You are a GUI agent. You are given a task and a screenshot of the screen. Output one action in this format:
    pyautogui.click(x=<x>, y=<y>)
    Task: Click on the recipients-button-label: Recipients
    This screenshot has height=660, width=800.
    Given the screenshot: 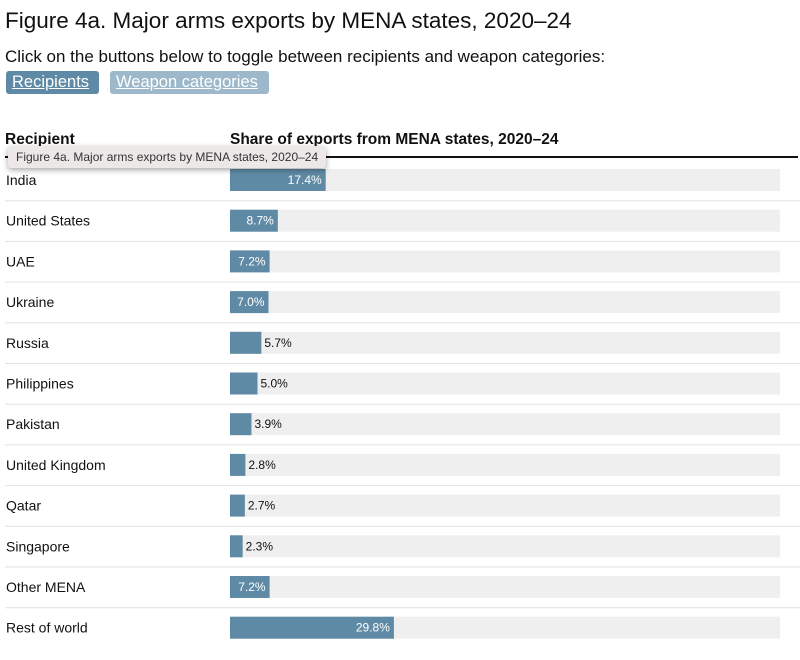 What is the action you would take?
    pyautogui.click(x=51, y=82)
    